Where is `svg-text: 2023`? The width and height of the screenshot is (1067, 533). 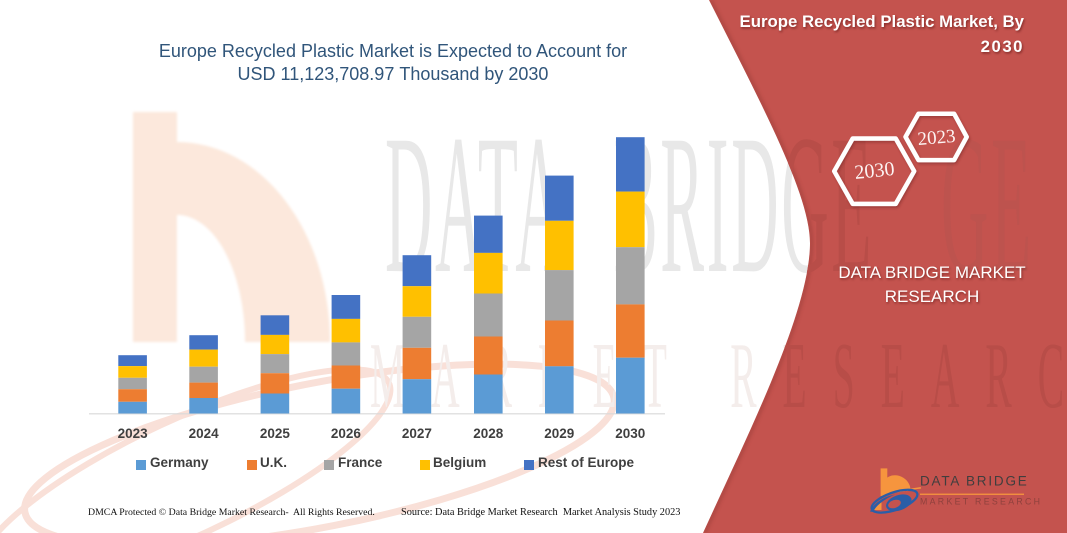
svg-text: 2023 is located at coordinates (937, 138).